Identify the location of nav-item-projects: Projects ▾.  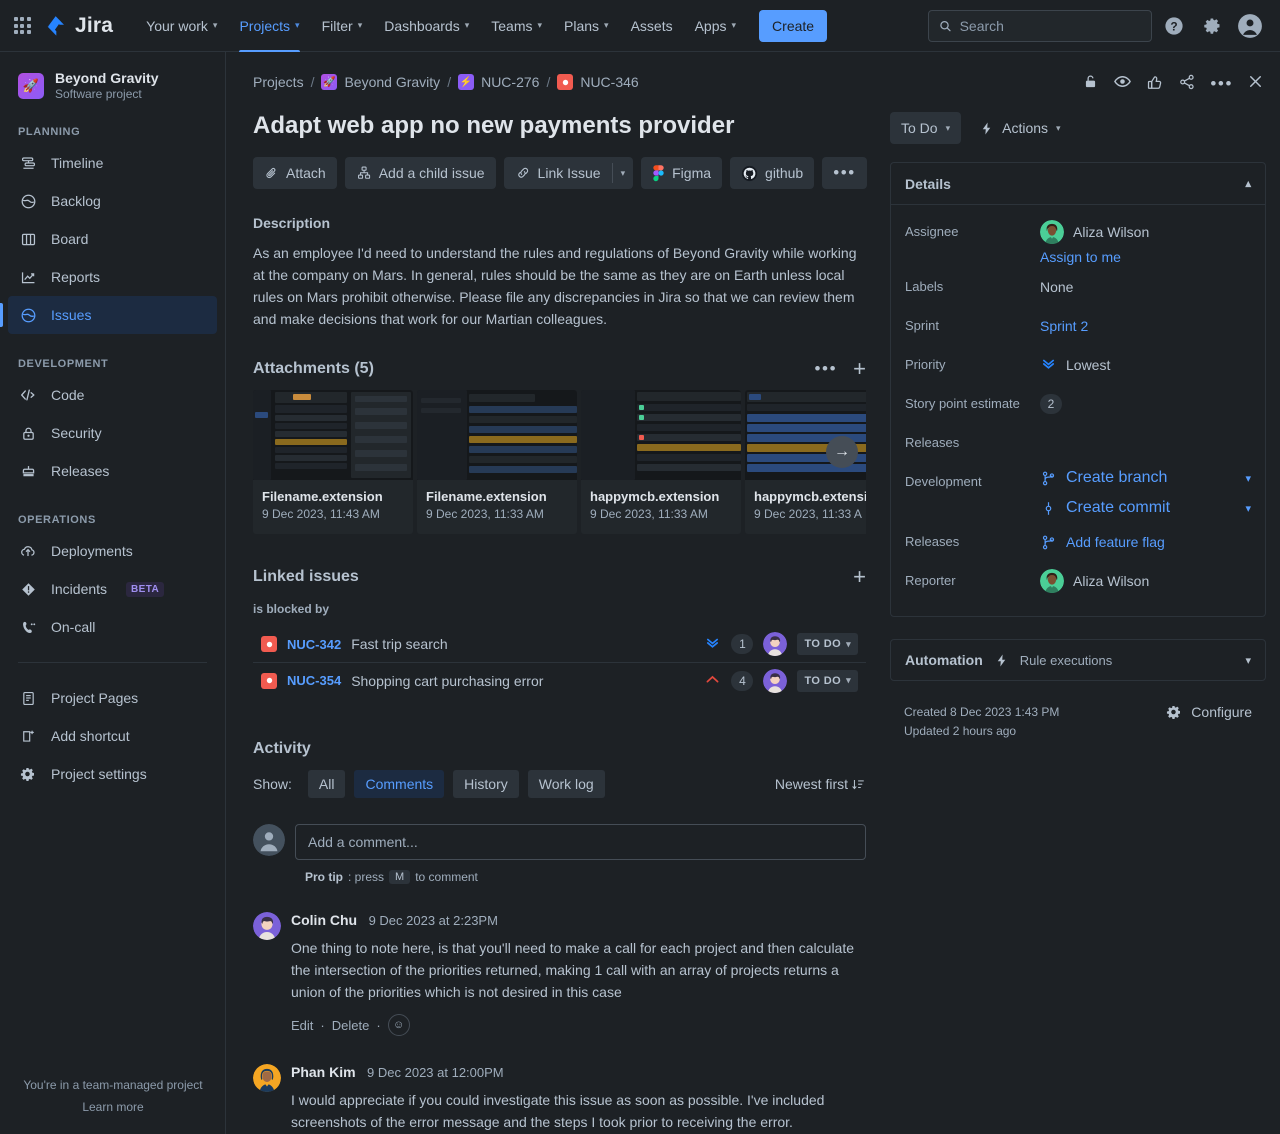
(269, 26).